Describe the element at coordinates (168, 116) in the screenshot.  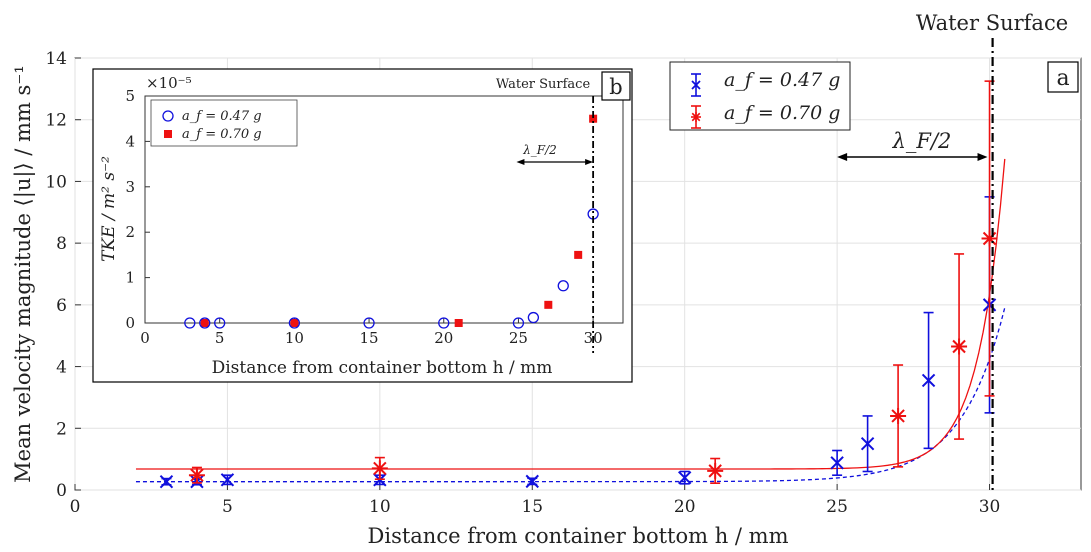
I see `inset-legend-symbol-blue` at that location.